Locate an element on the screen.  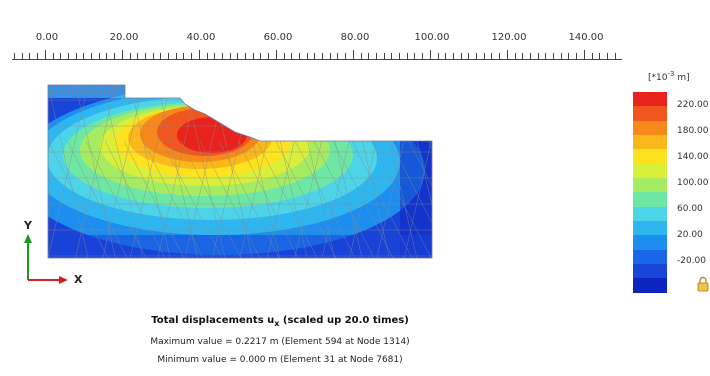
legend-label: 220.00 is located at coordinates (693, 105).